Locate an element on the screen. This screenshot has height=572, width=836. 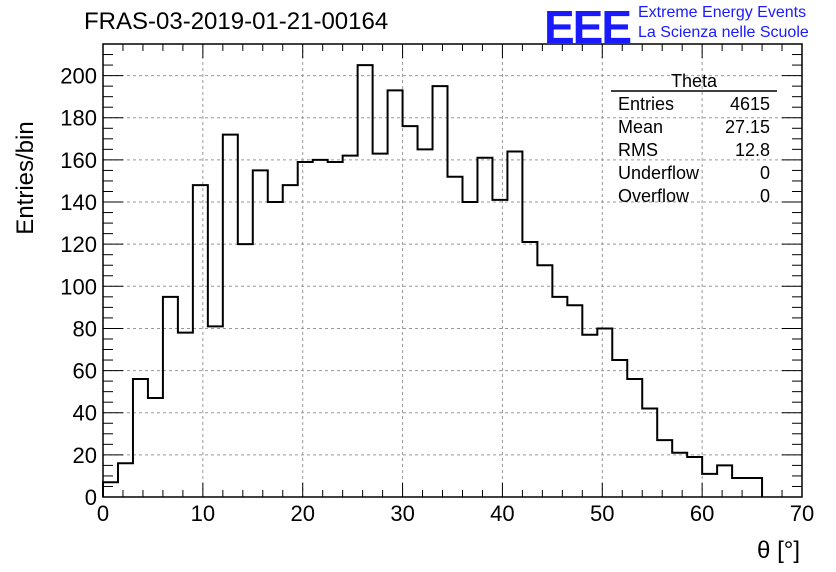
stats-value-mean: 27.15 is located at coordinates (747, 127).